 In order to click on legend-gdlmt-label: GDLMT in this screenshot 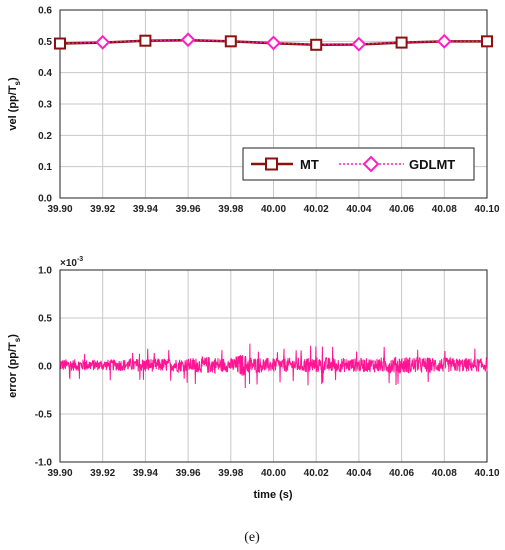, I will do `click(432, 164)`.